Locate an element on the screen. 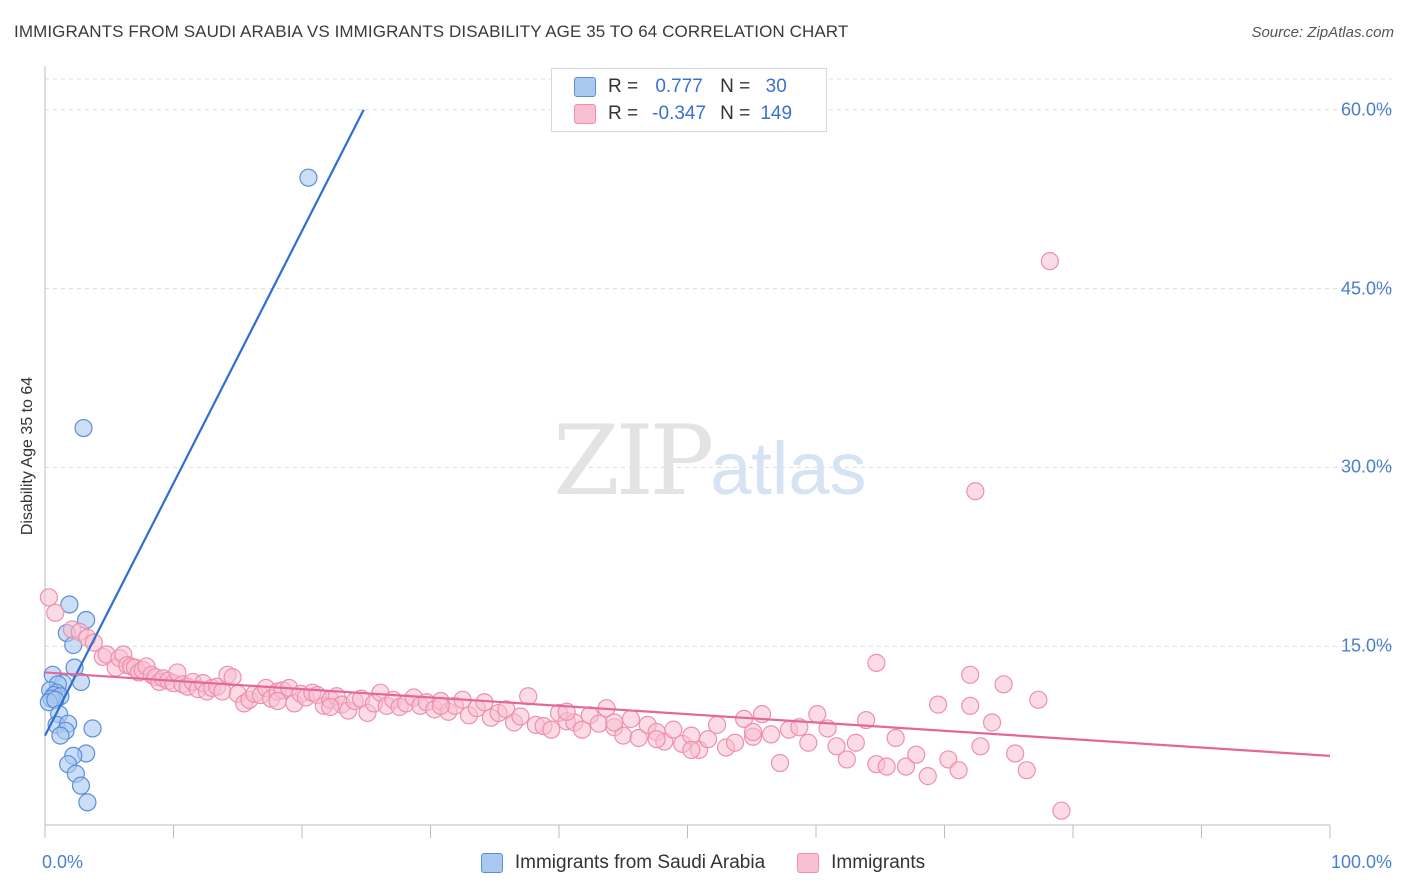 The image size is (1406, 892). y-tick-label: 60.0% is located at coordinates (1366, 109).